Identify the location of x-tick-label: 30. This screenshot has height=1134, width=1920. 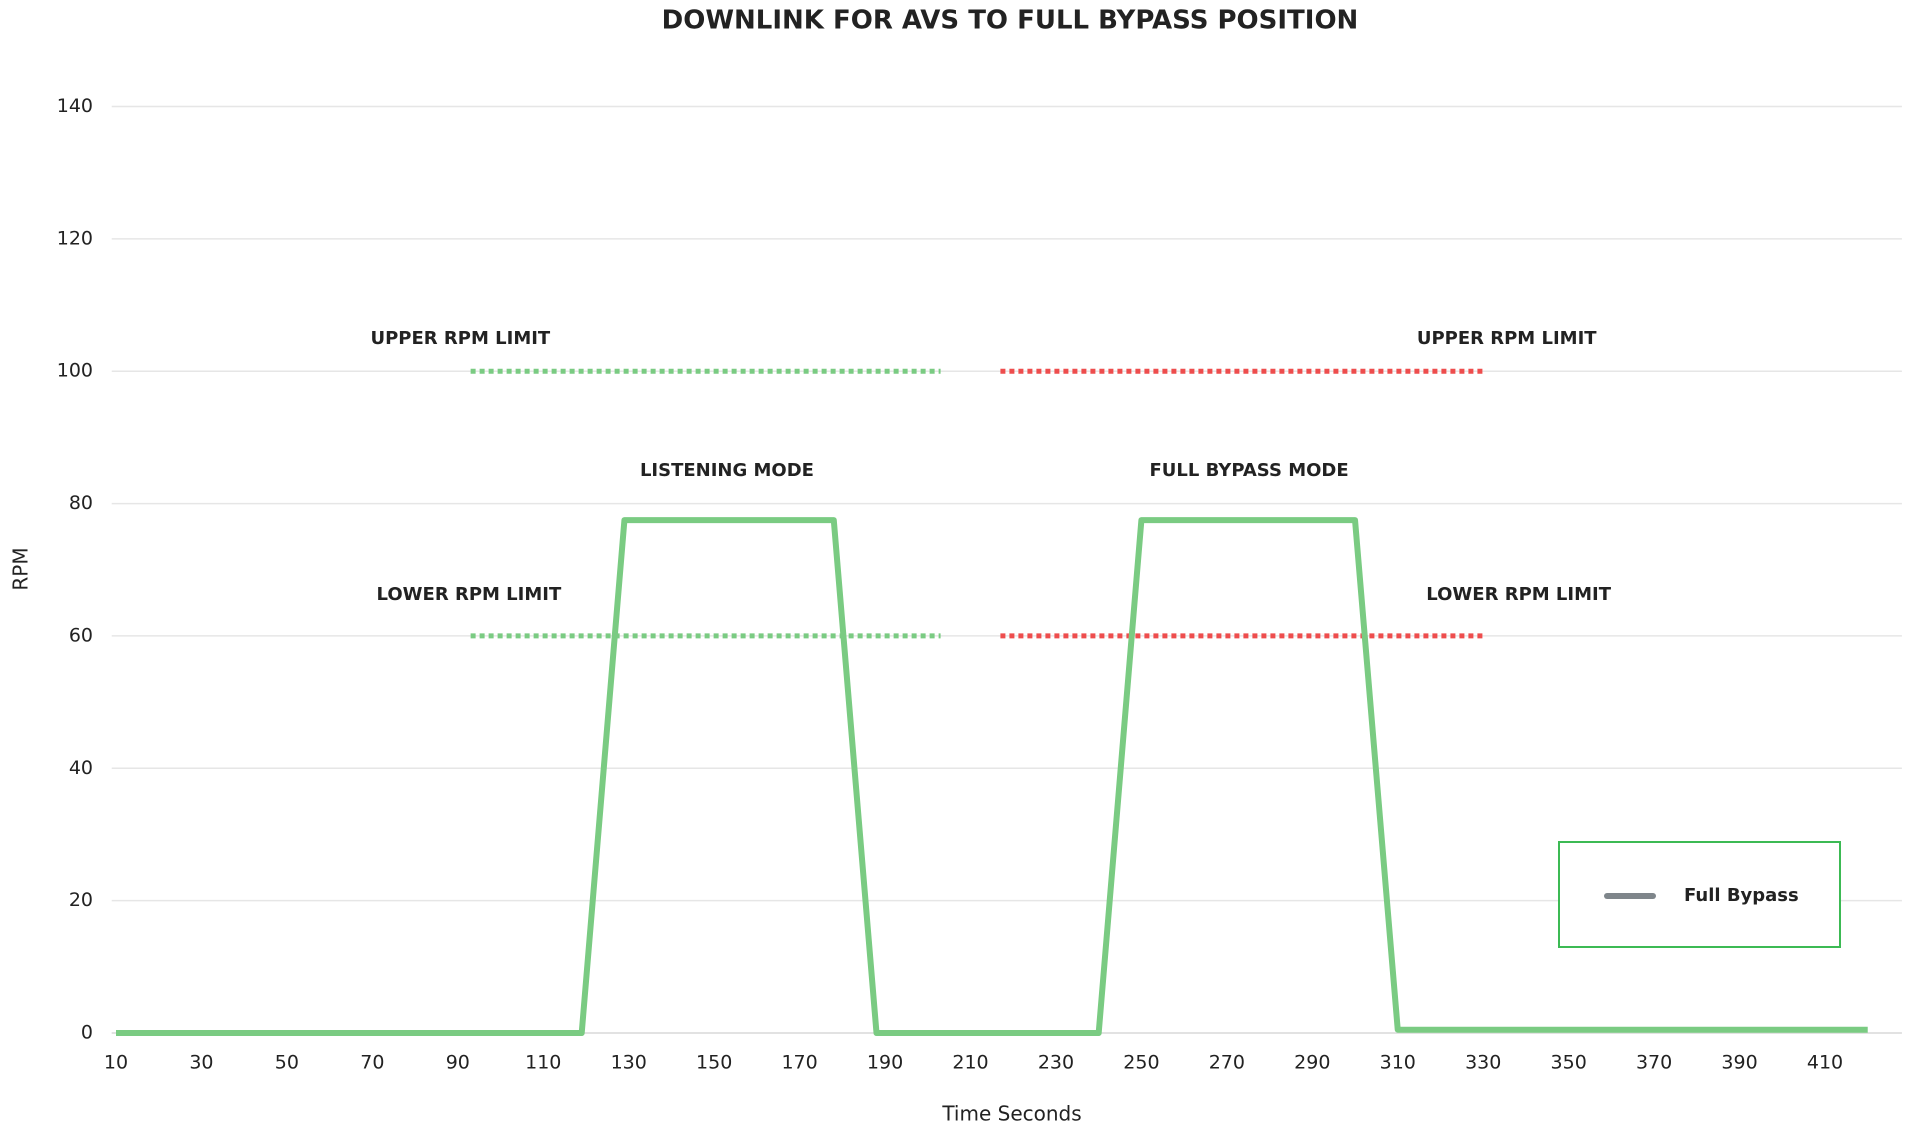
(201, 1063).